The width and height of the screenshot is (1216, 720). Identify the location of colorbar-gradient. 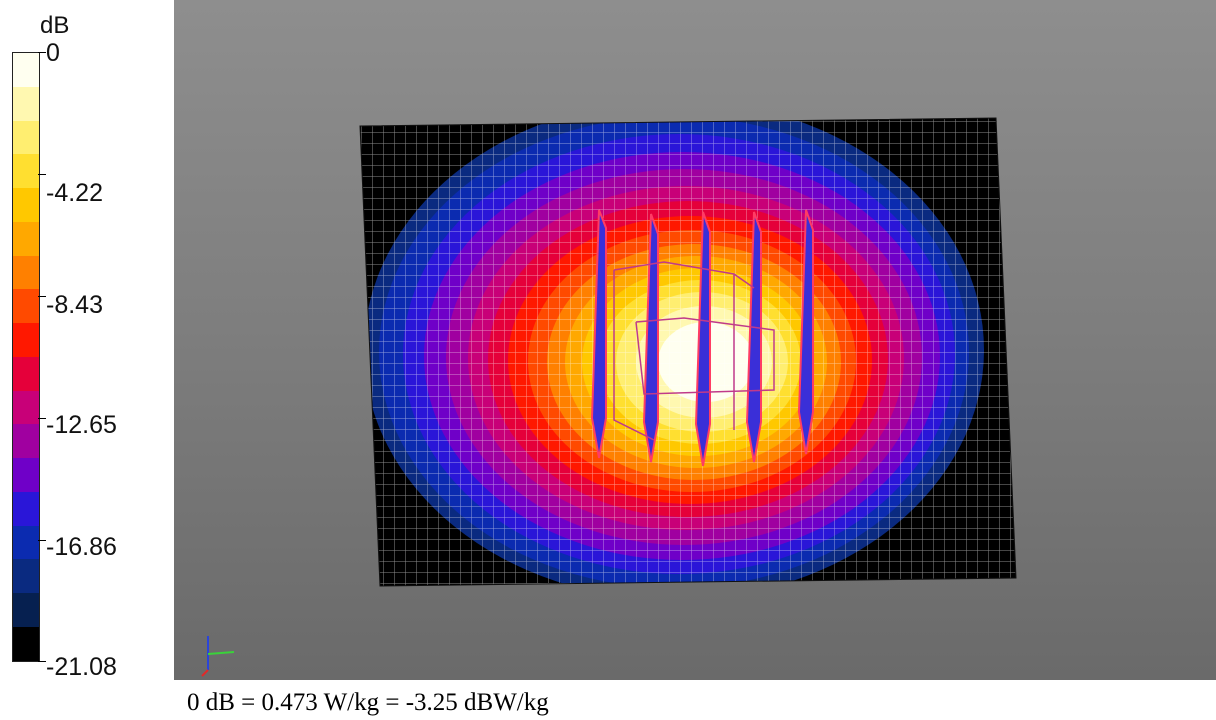
(26, 357).